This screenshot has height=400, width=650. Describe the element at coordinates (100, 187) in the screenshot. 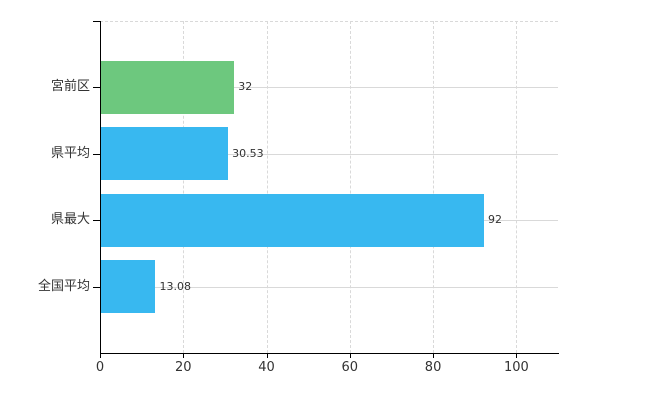

I see `y-axis-line` at that location.